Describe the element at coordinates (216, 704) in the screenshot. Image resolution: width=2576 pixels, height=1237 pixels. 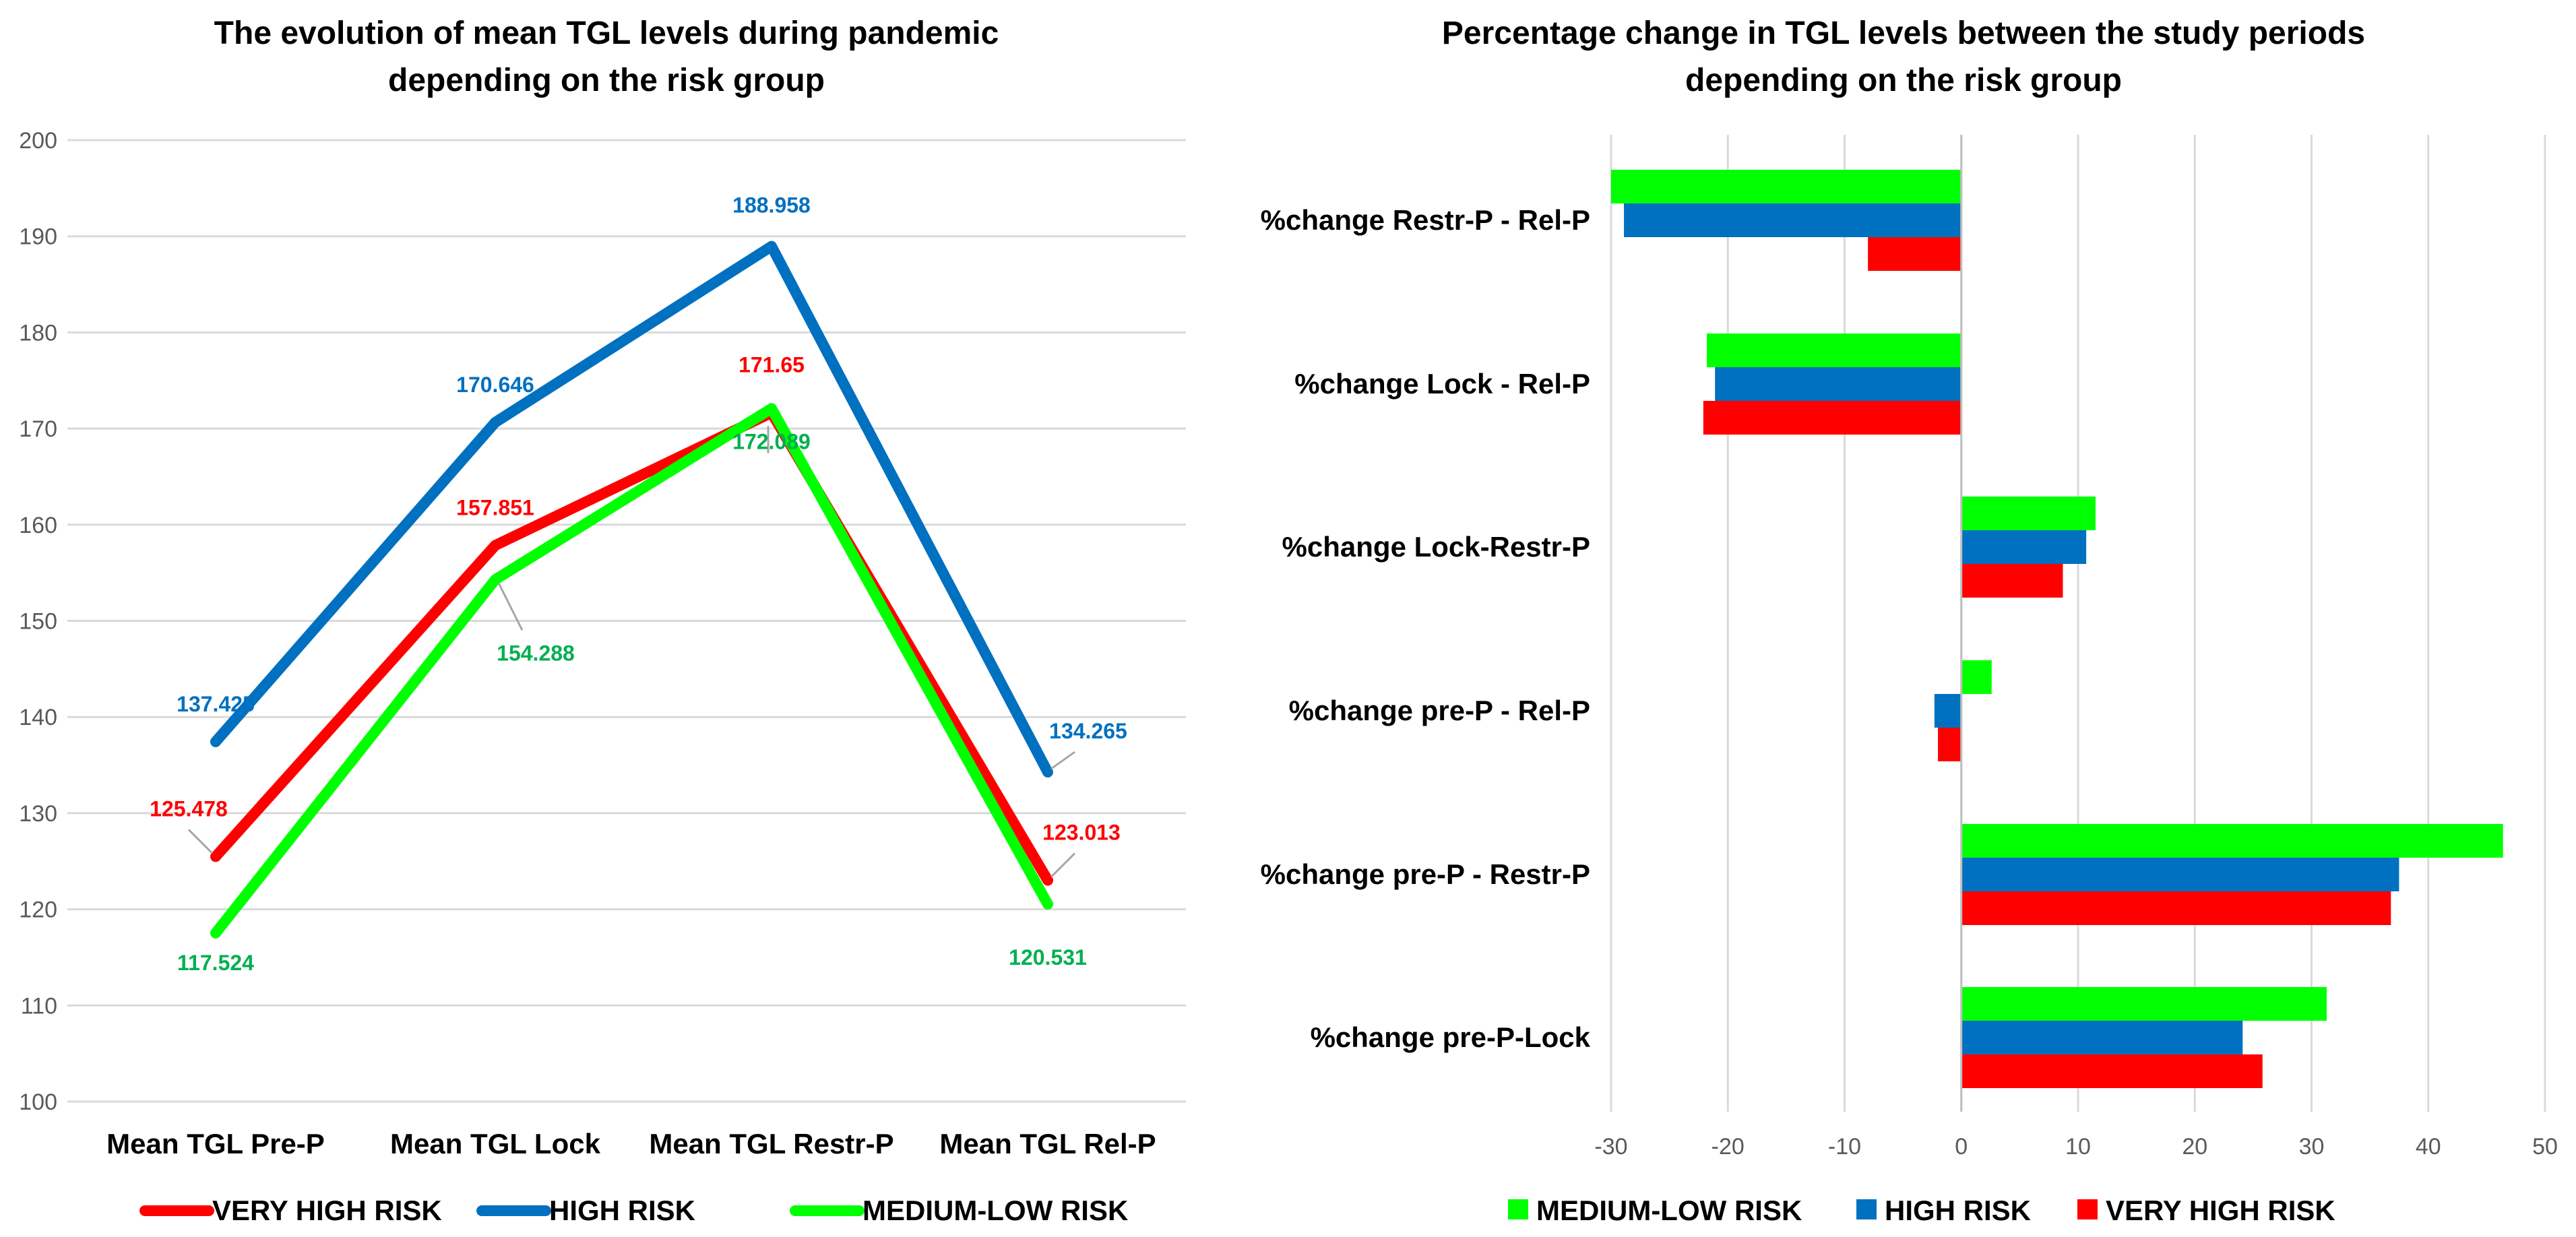
I see `line-chart-data-label: 137.425` at that location.